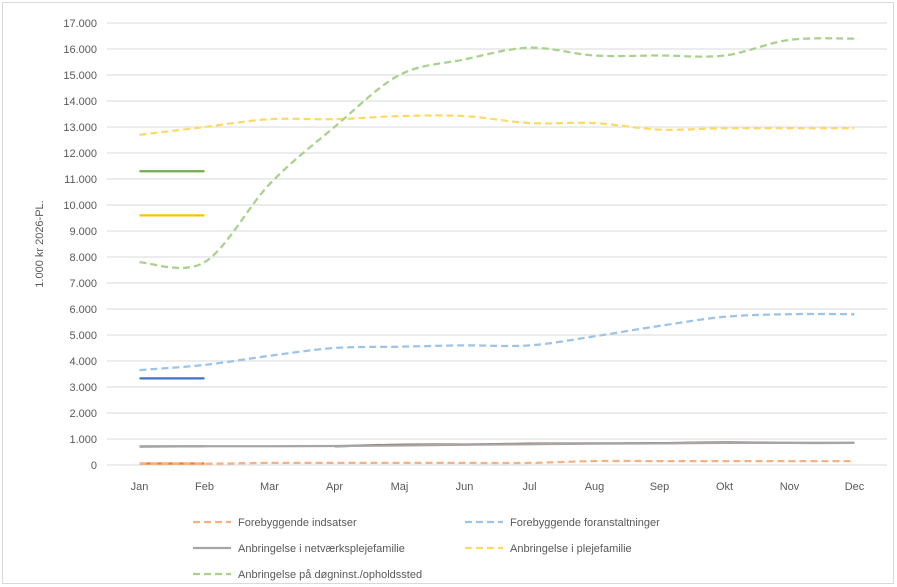 This screenshot has width=897, height=587. I want to click on legend-label: Anbringelse i plejefamilie, so click(571, 549).